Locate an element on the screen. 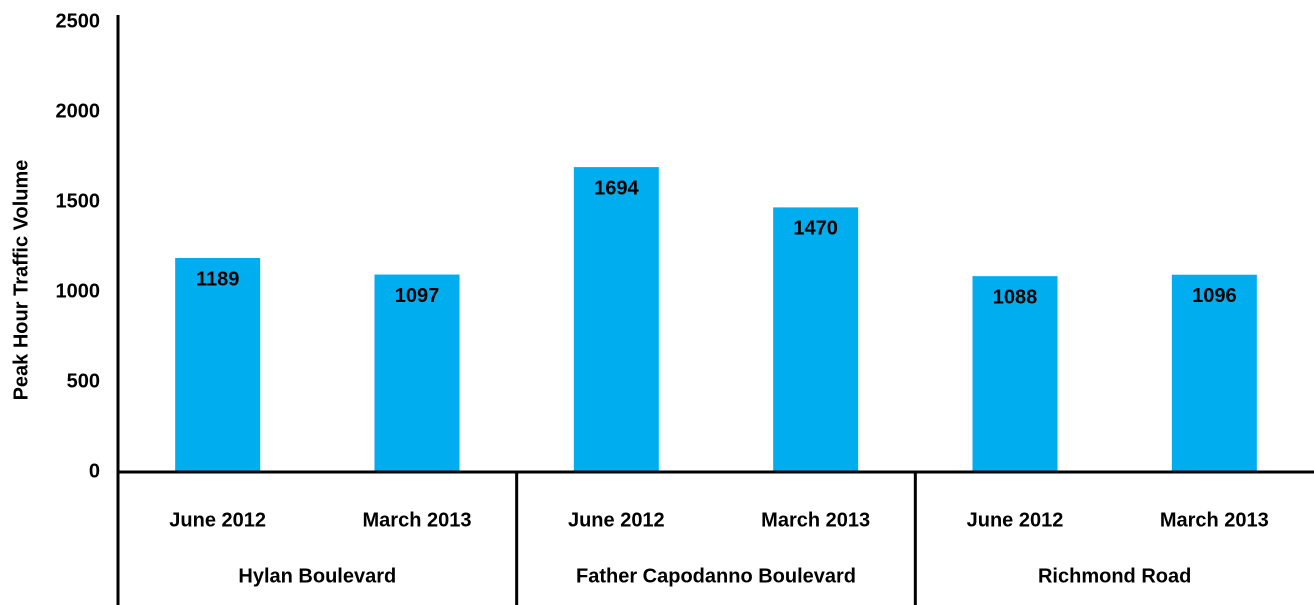 The width and height of the screenshot is (1314, 605). value-label: 1189 is located at coordinates (217, 279).